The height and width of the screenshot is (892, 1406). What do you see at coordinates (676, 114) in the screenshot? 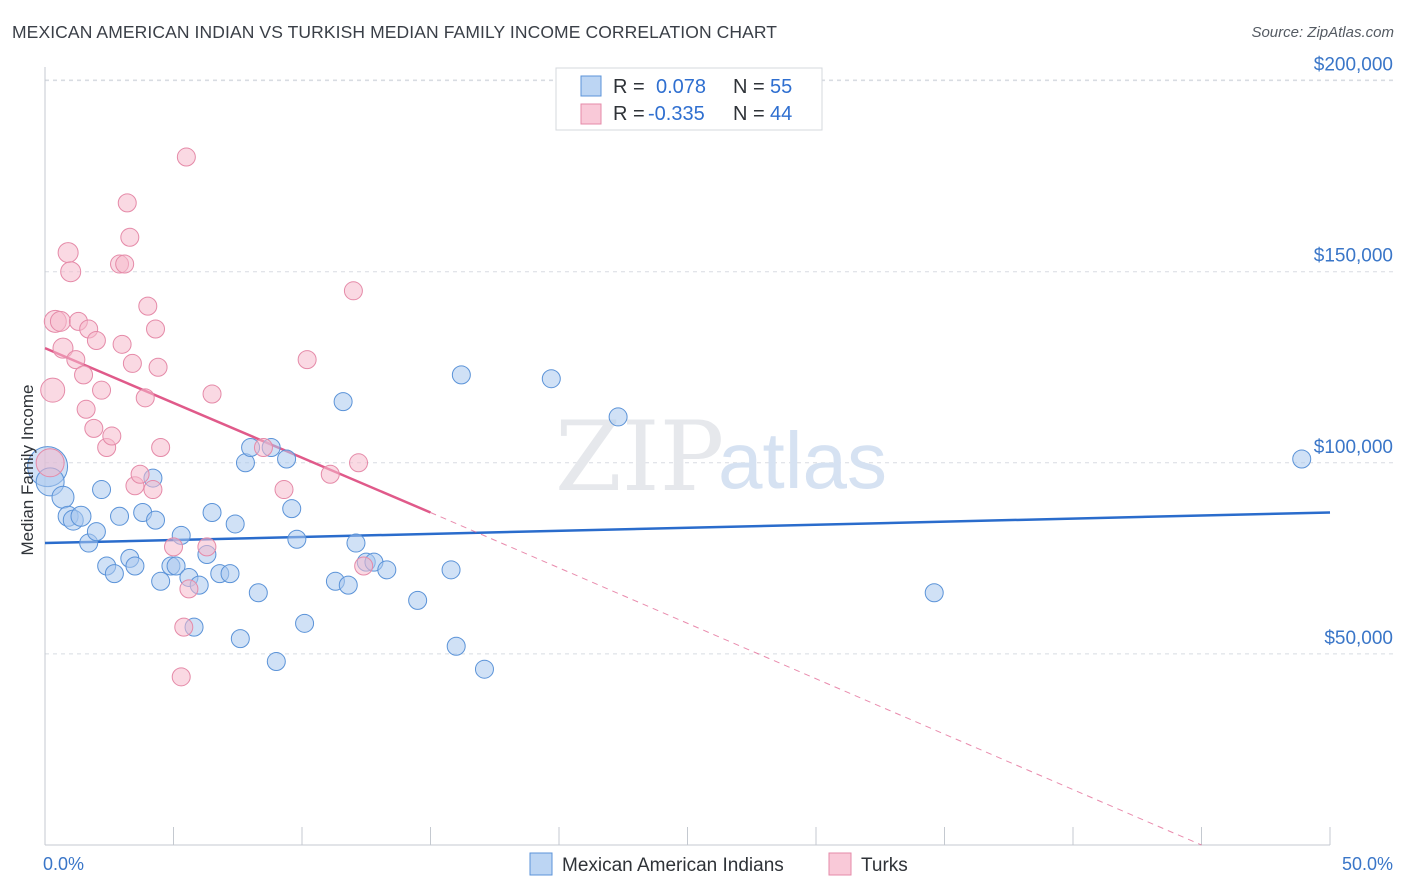
I see `legend-r-value-2: -0.335` at bounding box center [676, 114].